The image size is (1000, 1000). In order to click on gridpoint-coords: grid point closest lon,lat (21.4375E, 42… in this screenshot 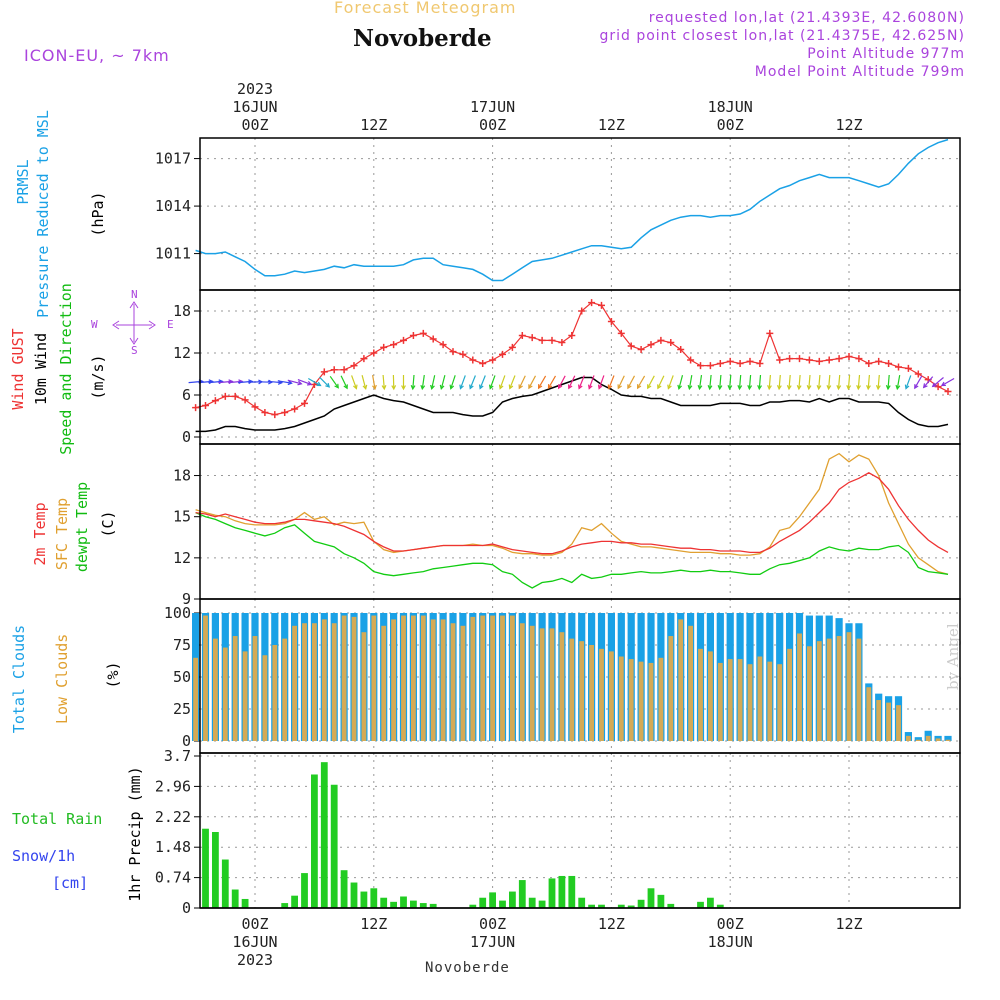, I will do `click(782, 36)`.